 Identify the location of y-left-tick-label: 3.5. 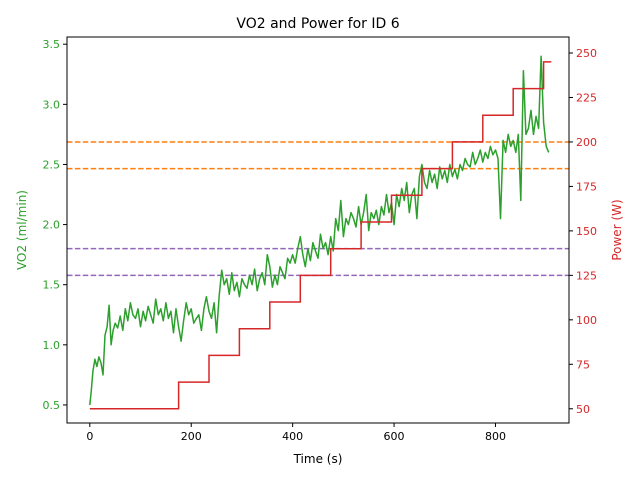
(52, 44).